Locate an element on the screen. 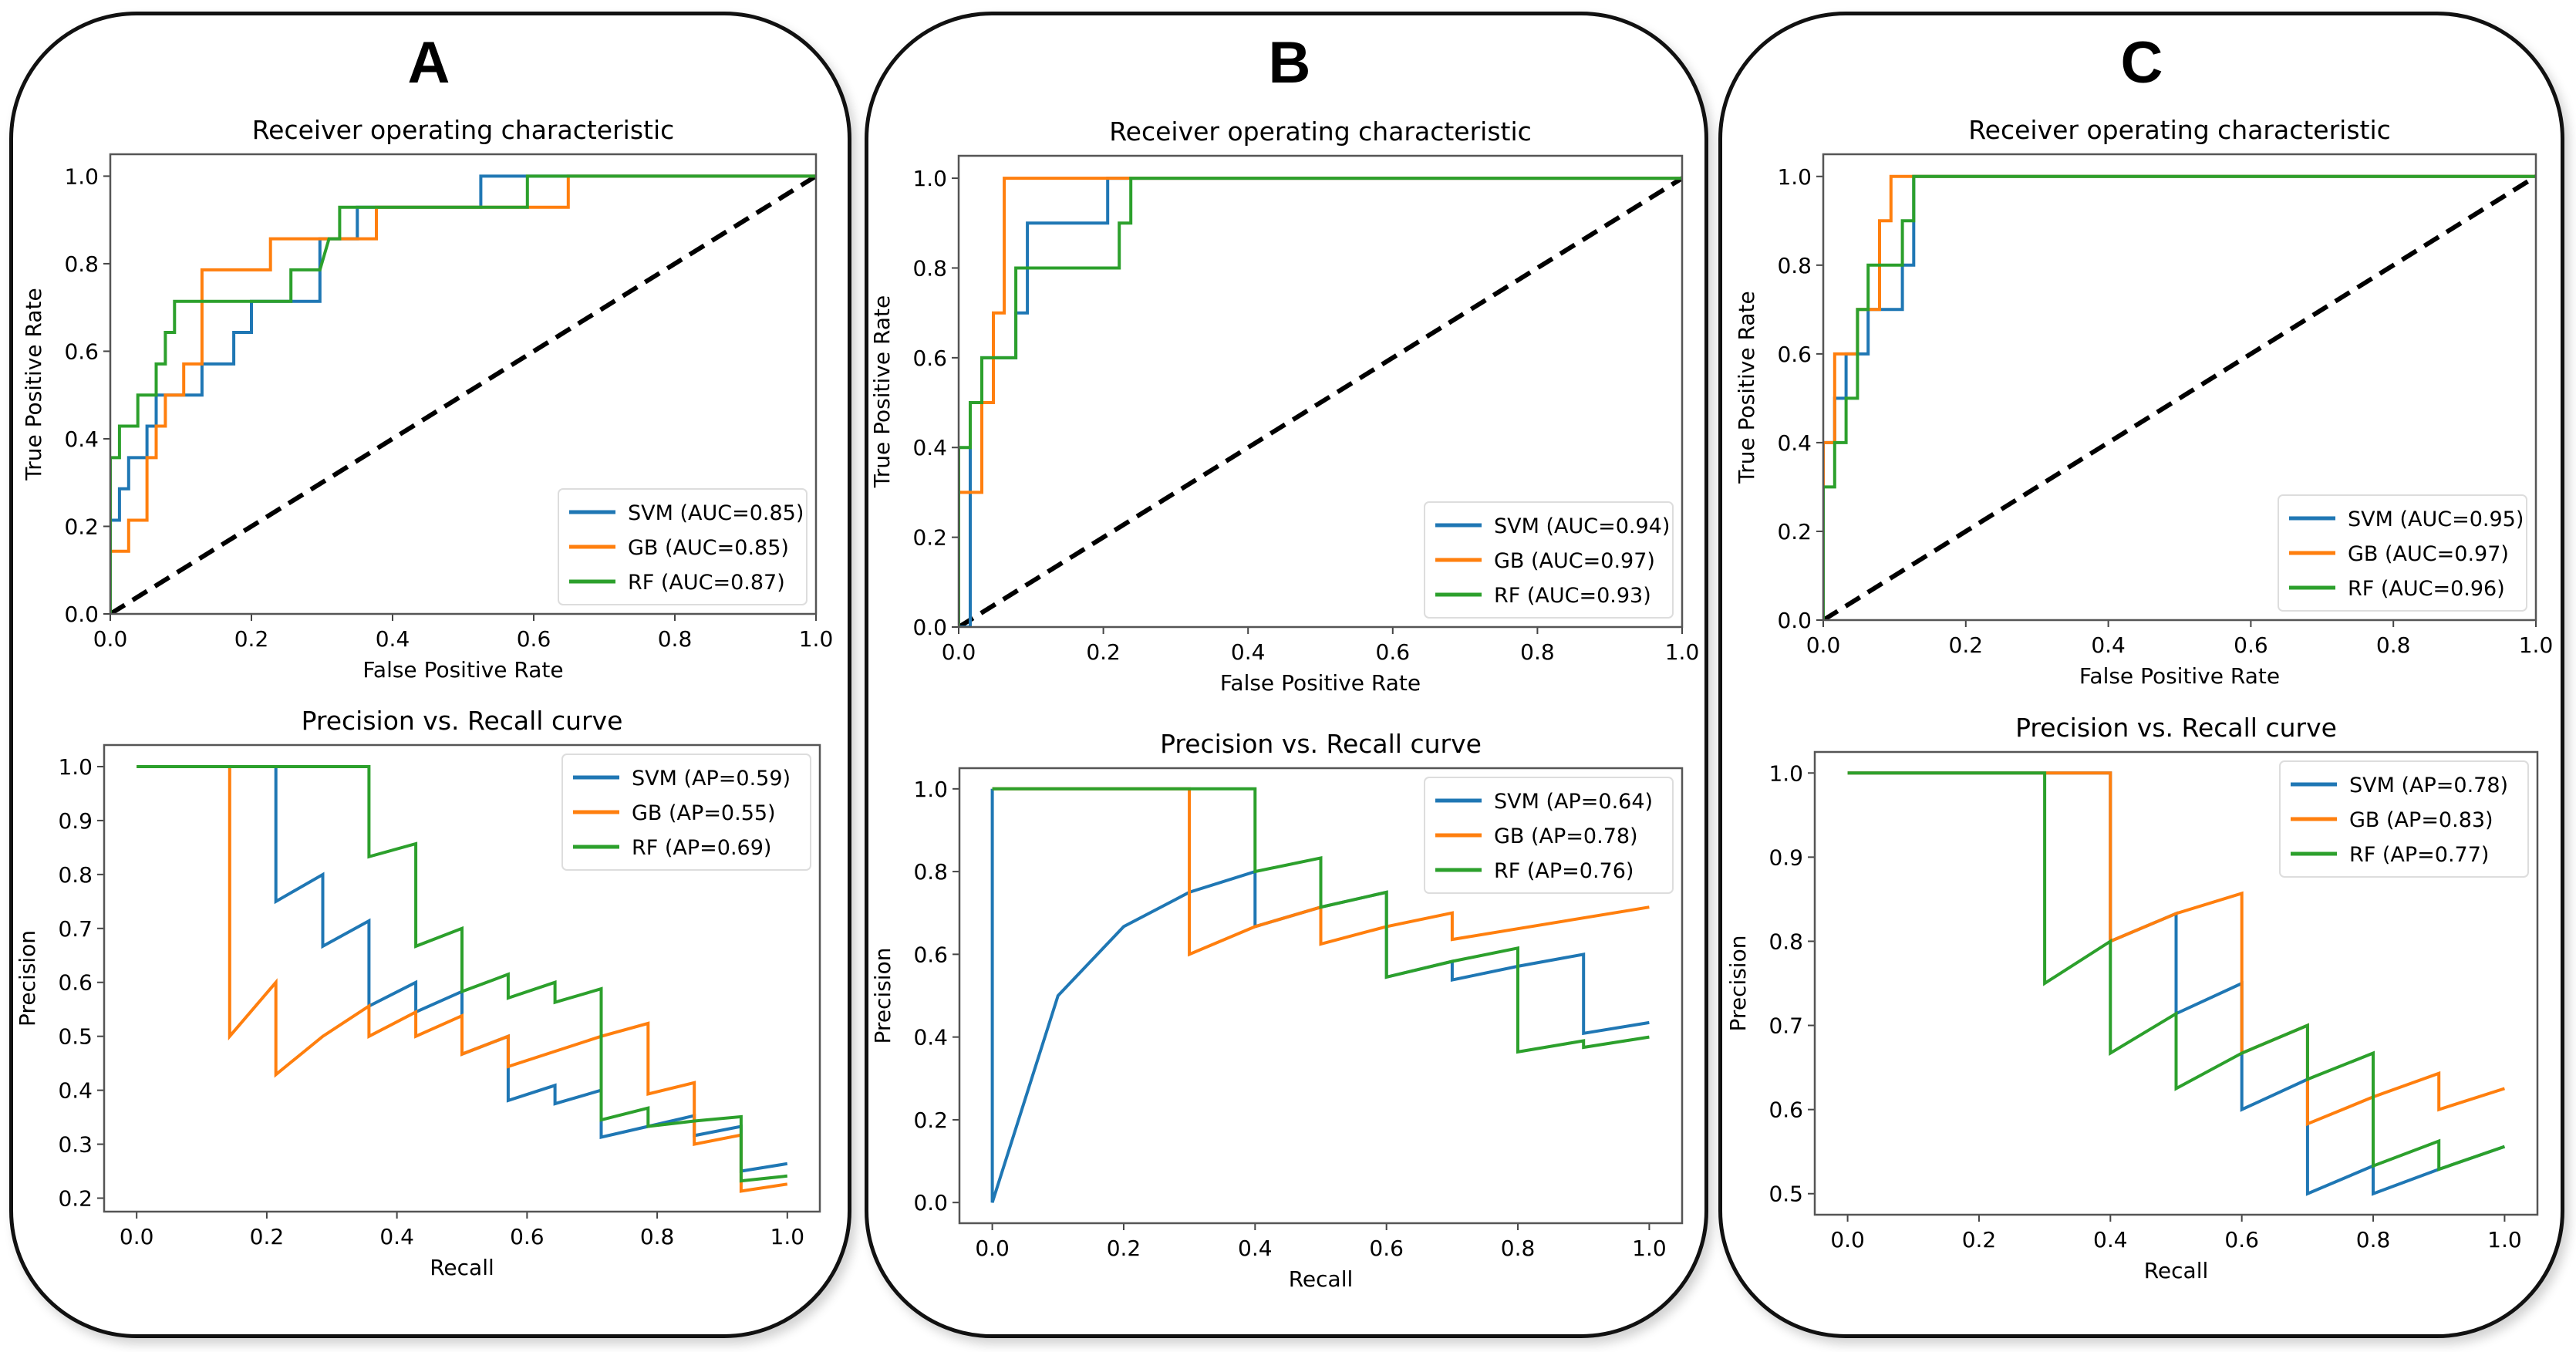 The image size is (2576, 1352). legend-label-gb: GB (AUC=0.97) is located at coordinates (1574, 561).